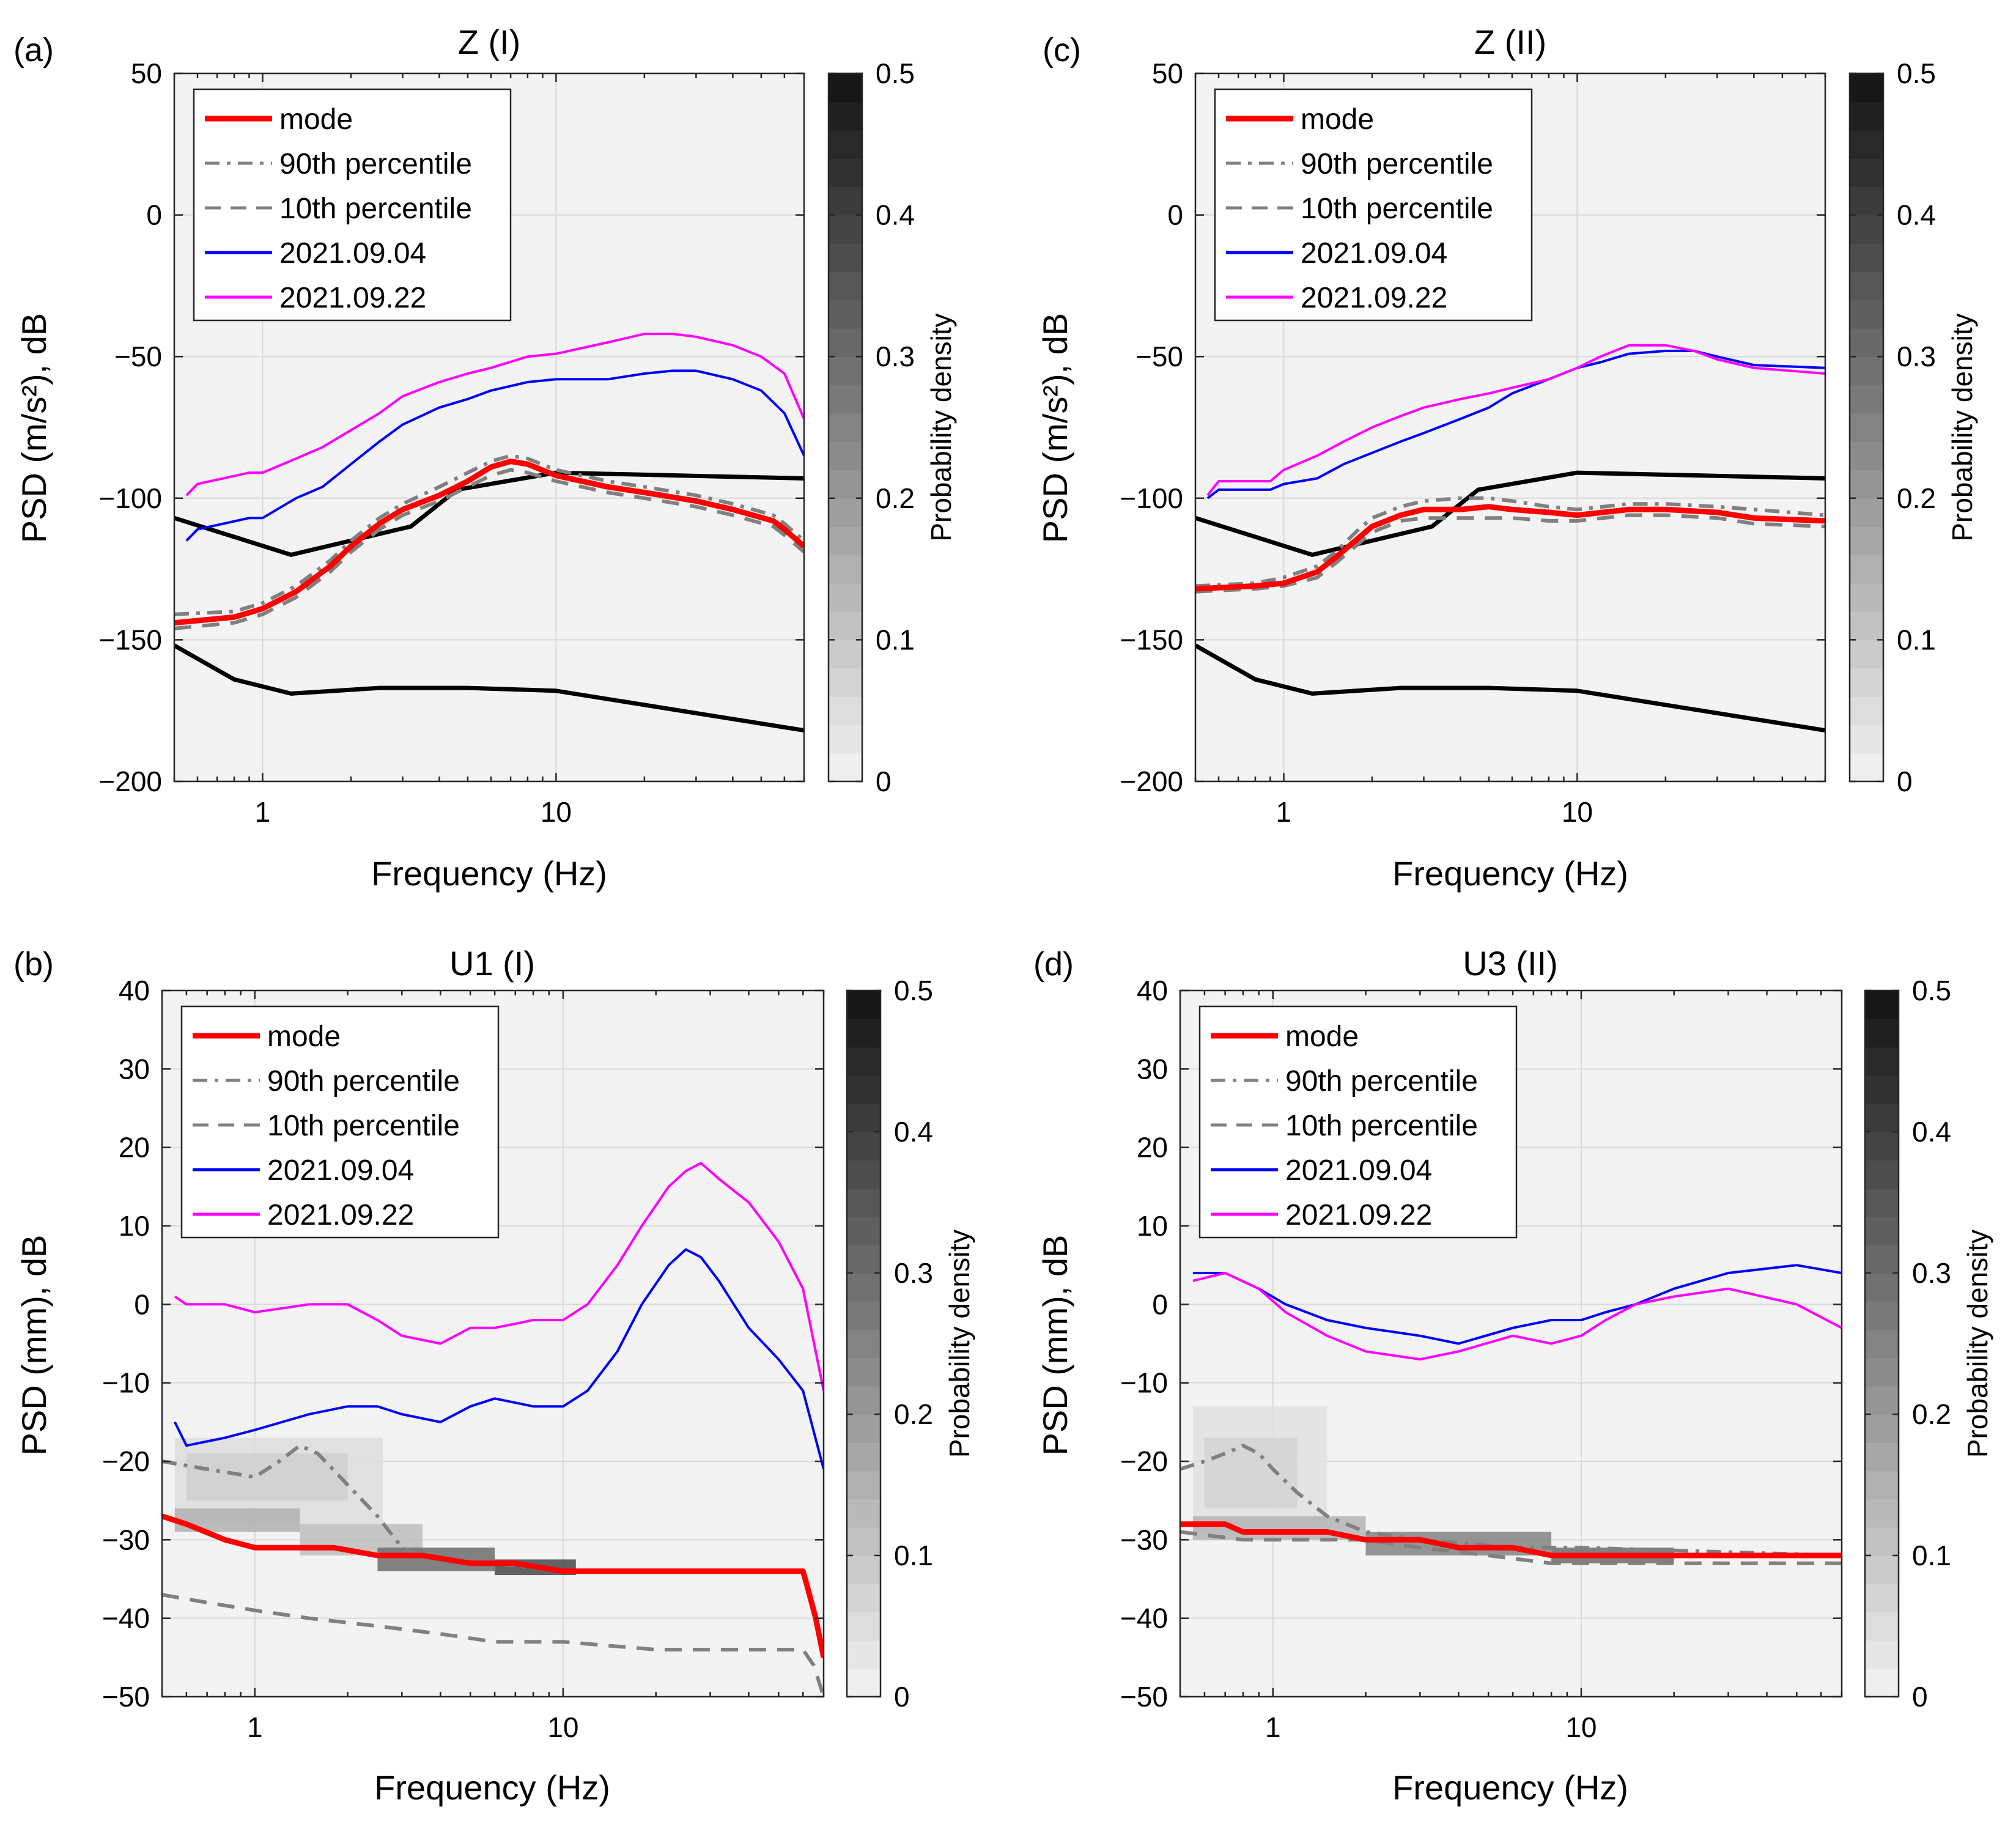 This screenshot has width=2016, height=1830. Describe the element at coordinates (1160, 1304) in the screenshot. I see `y-tick-label: 0` at that location.